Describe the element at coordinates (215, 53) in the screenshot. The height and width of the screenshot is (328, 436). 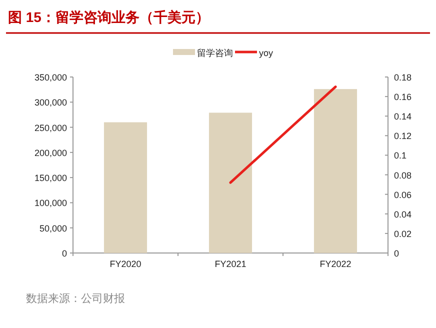
I see `legend-label: 留学咨询` at that location.